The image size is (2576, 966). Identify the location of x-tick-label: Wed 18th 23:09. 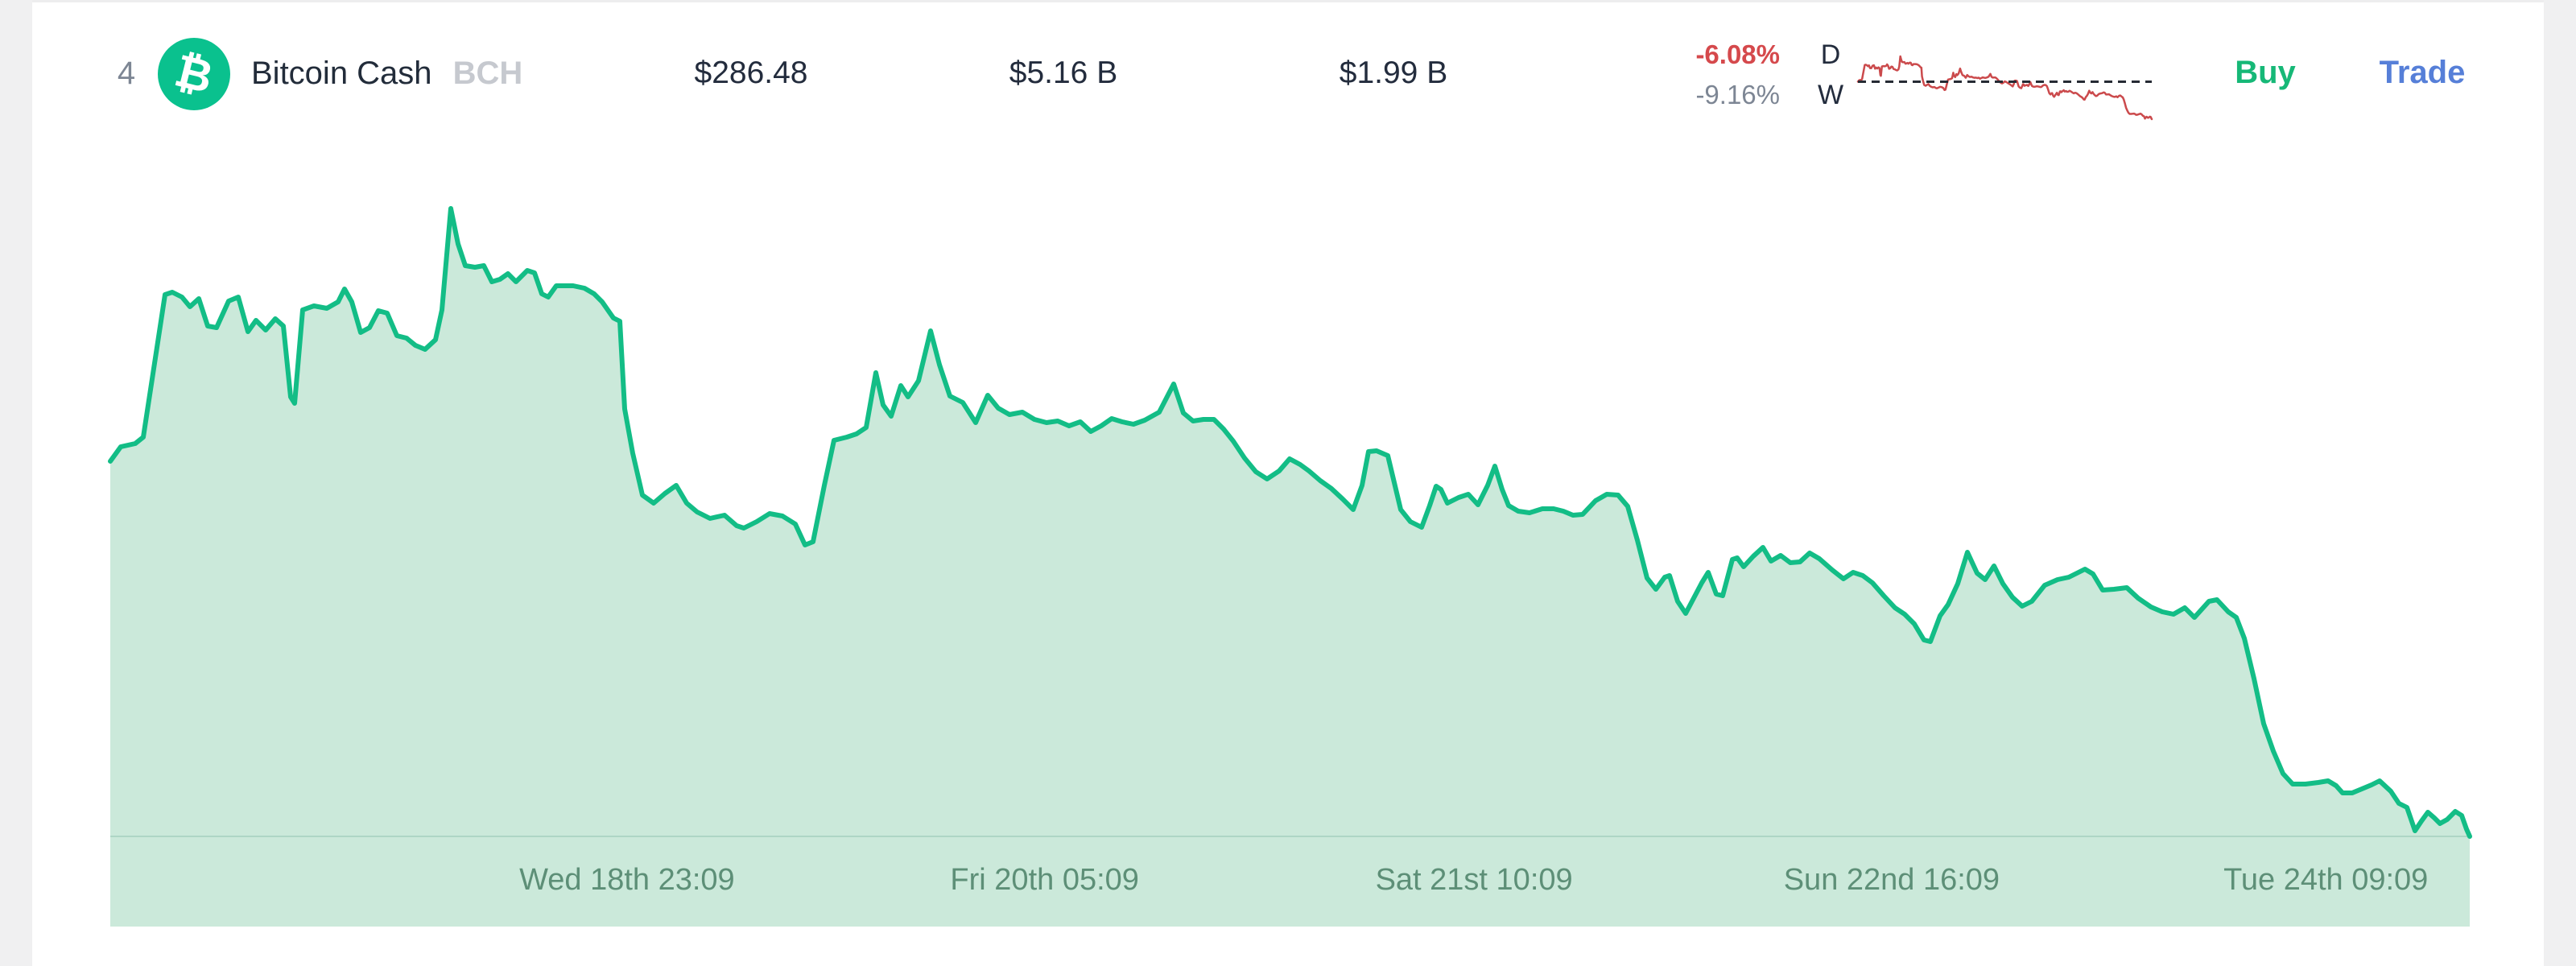
(627, 880).